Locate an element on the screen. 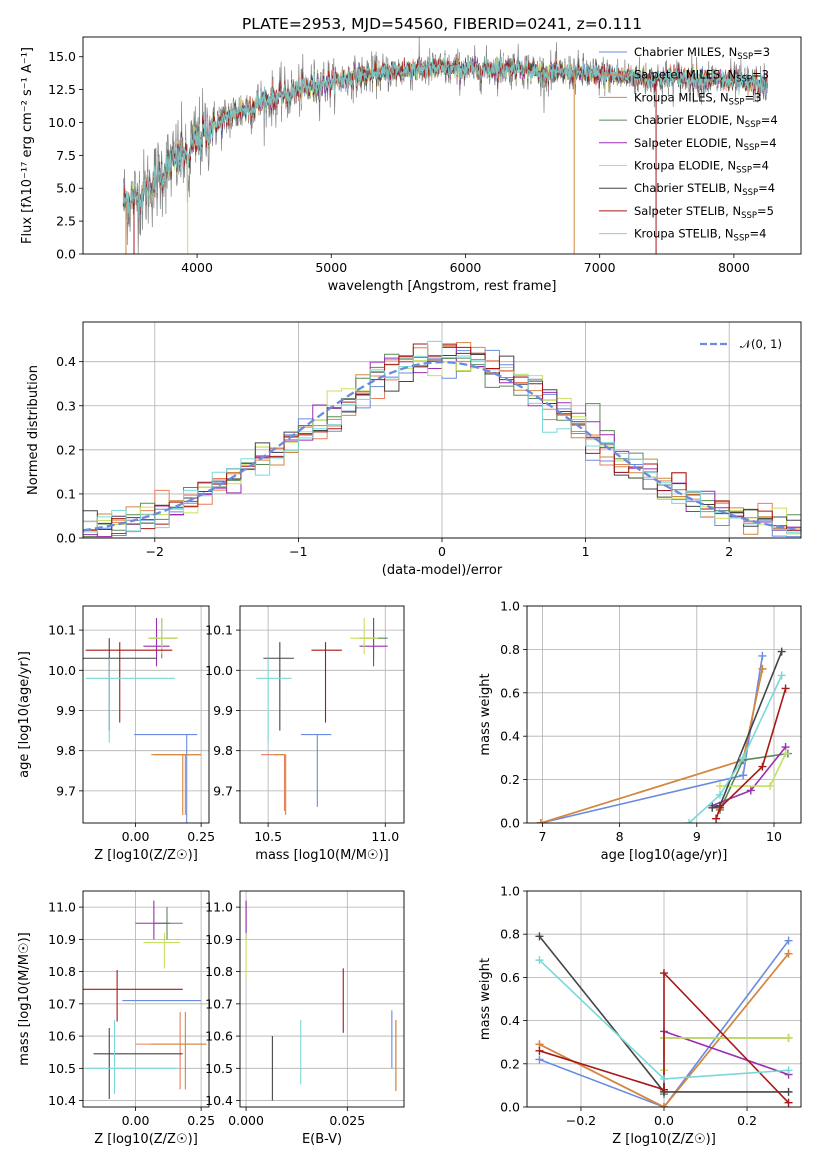 The width and height of the screenshot is (819, 1170). y-tick-label: 2.5 is located at coordinates (66, 221).